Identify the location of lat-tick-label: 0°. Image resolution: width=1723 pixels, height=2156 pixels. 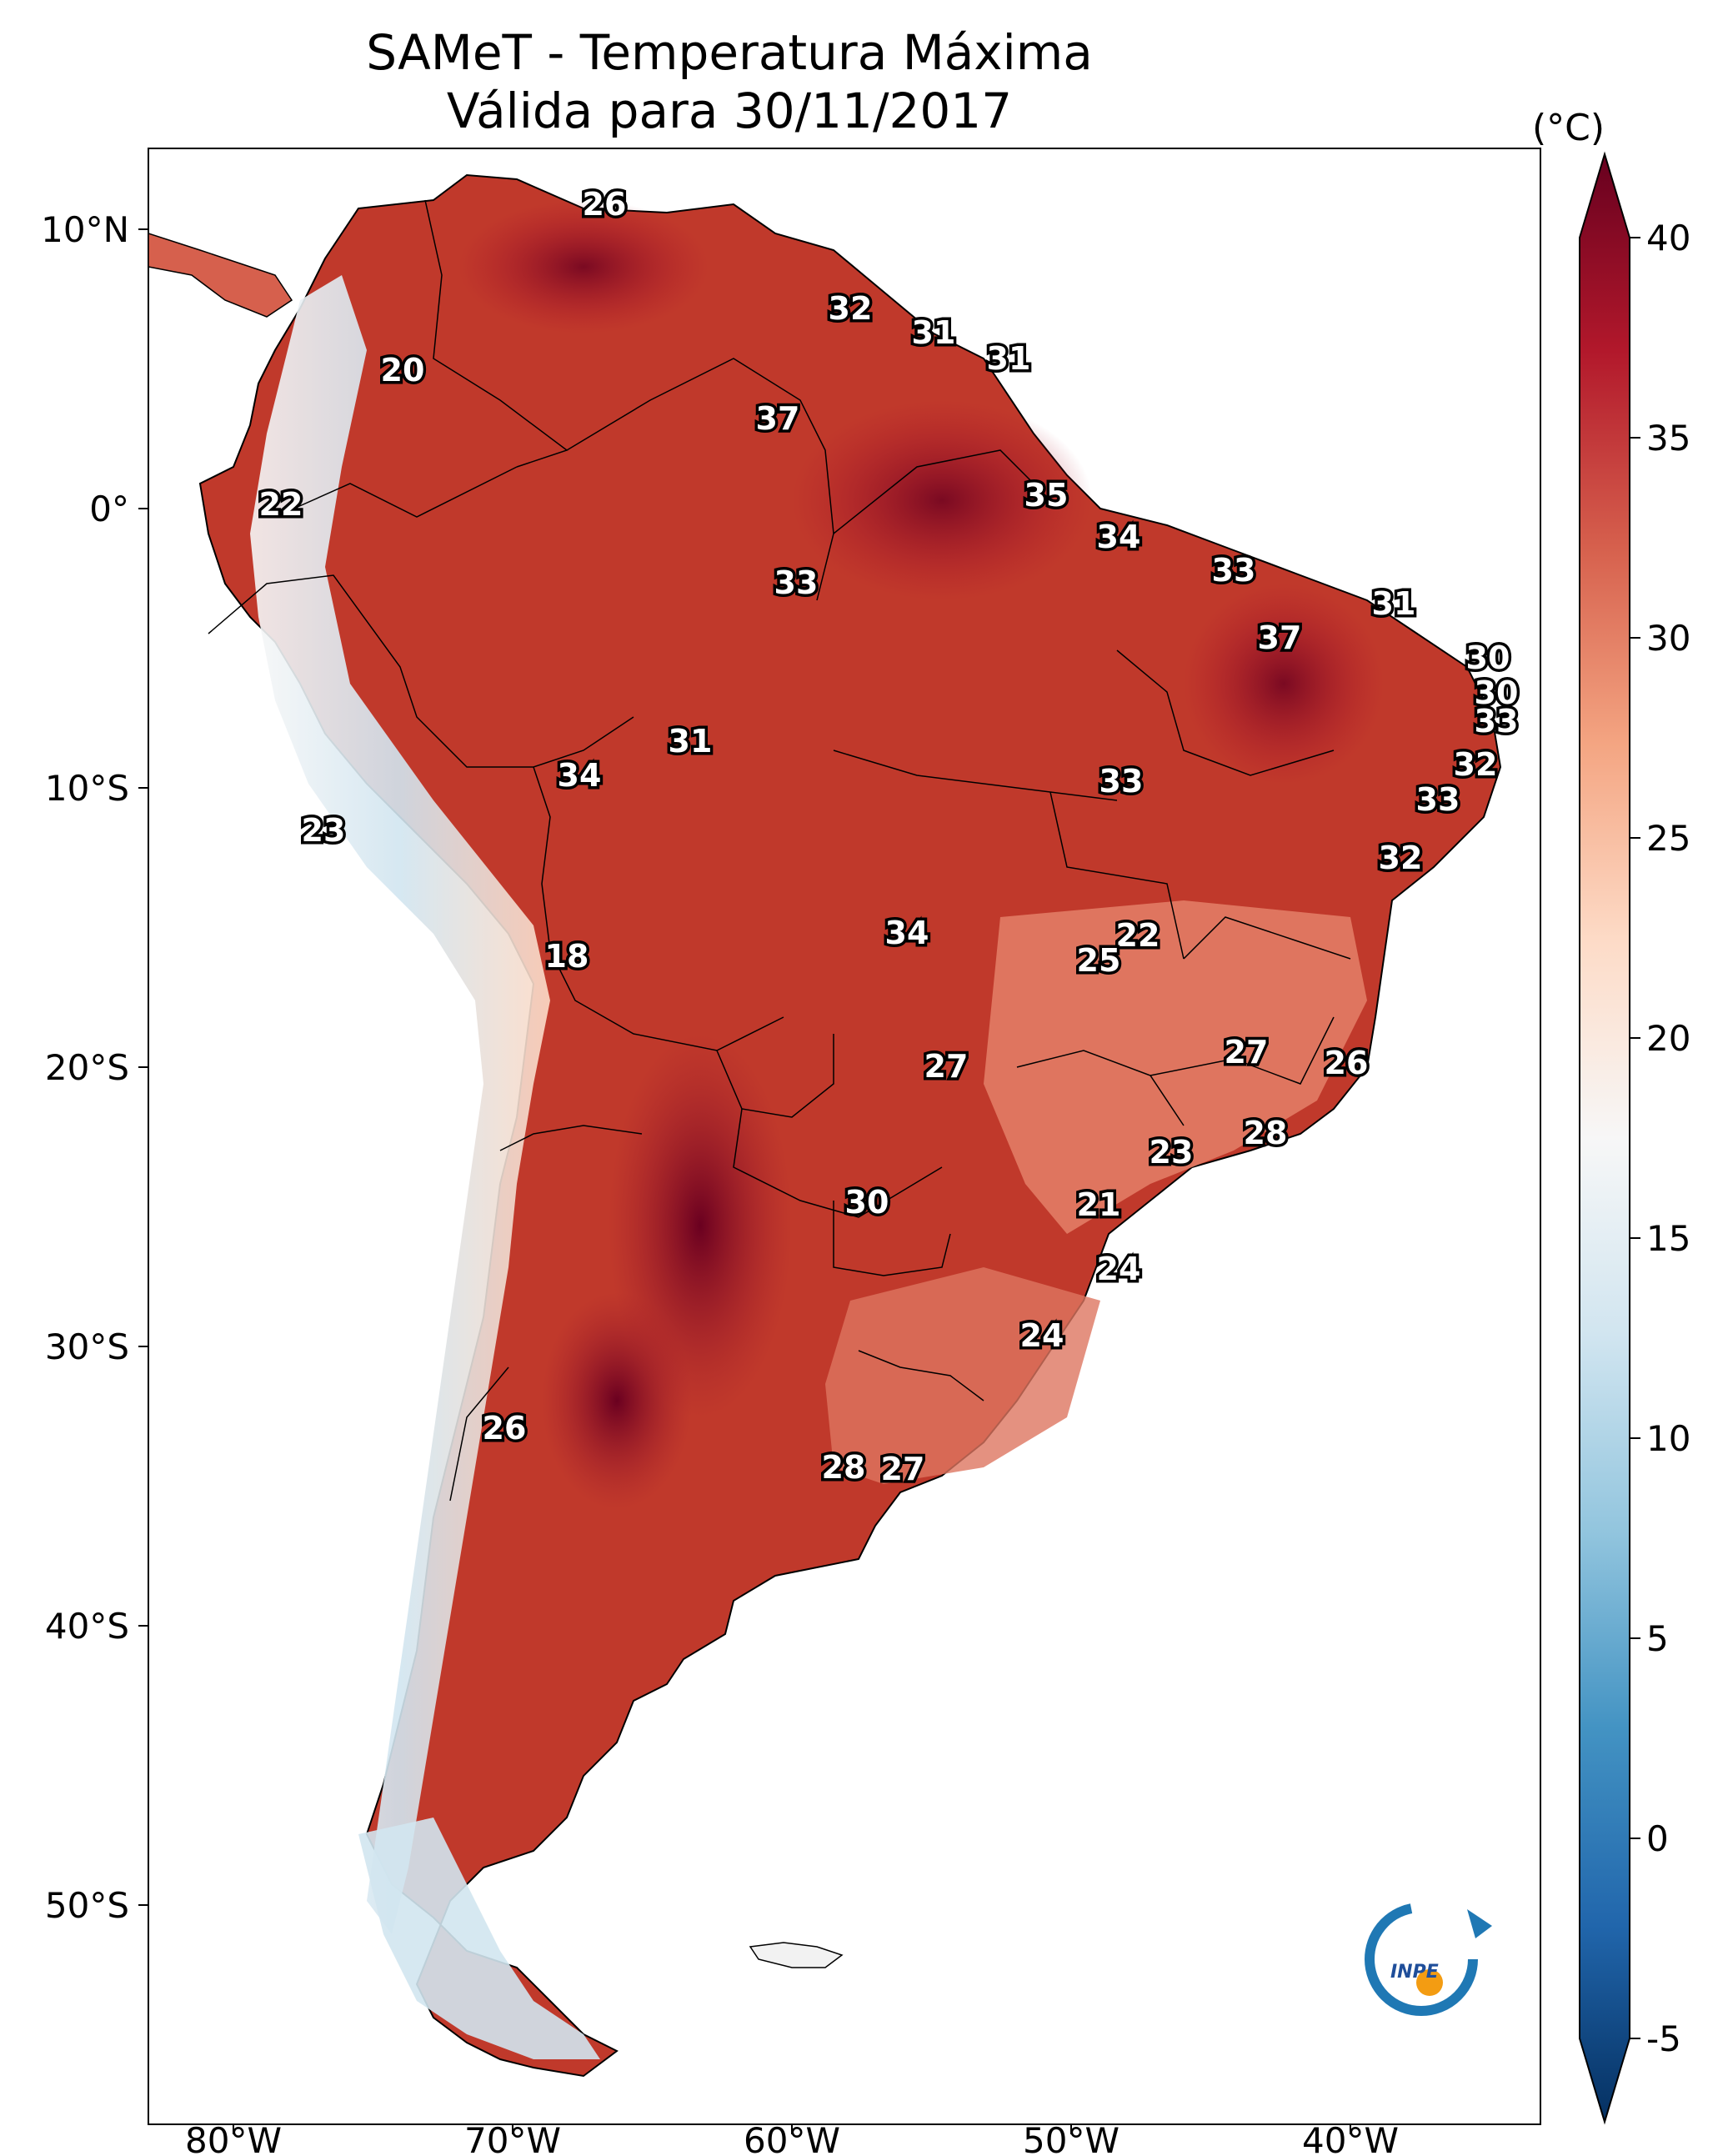
(109, 509).